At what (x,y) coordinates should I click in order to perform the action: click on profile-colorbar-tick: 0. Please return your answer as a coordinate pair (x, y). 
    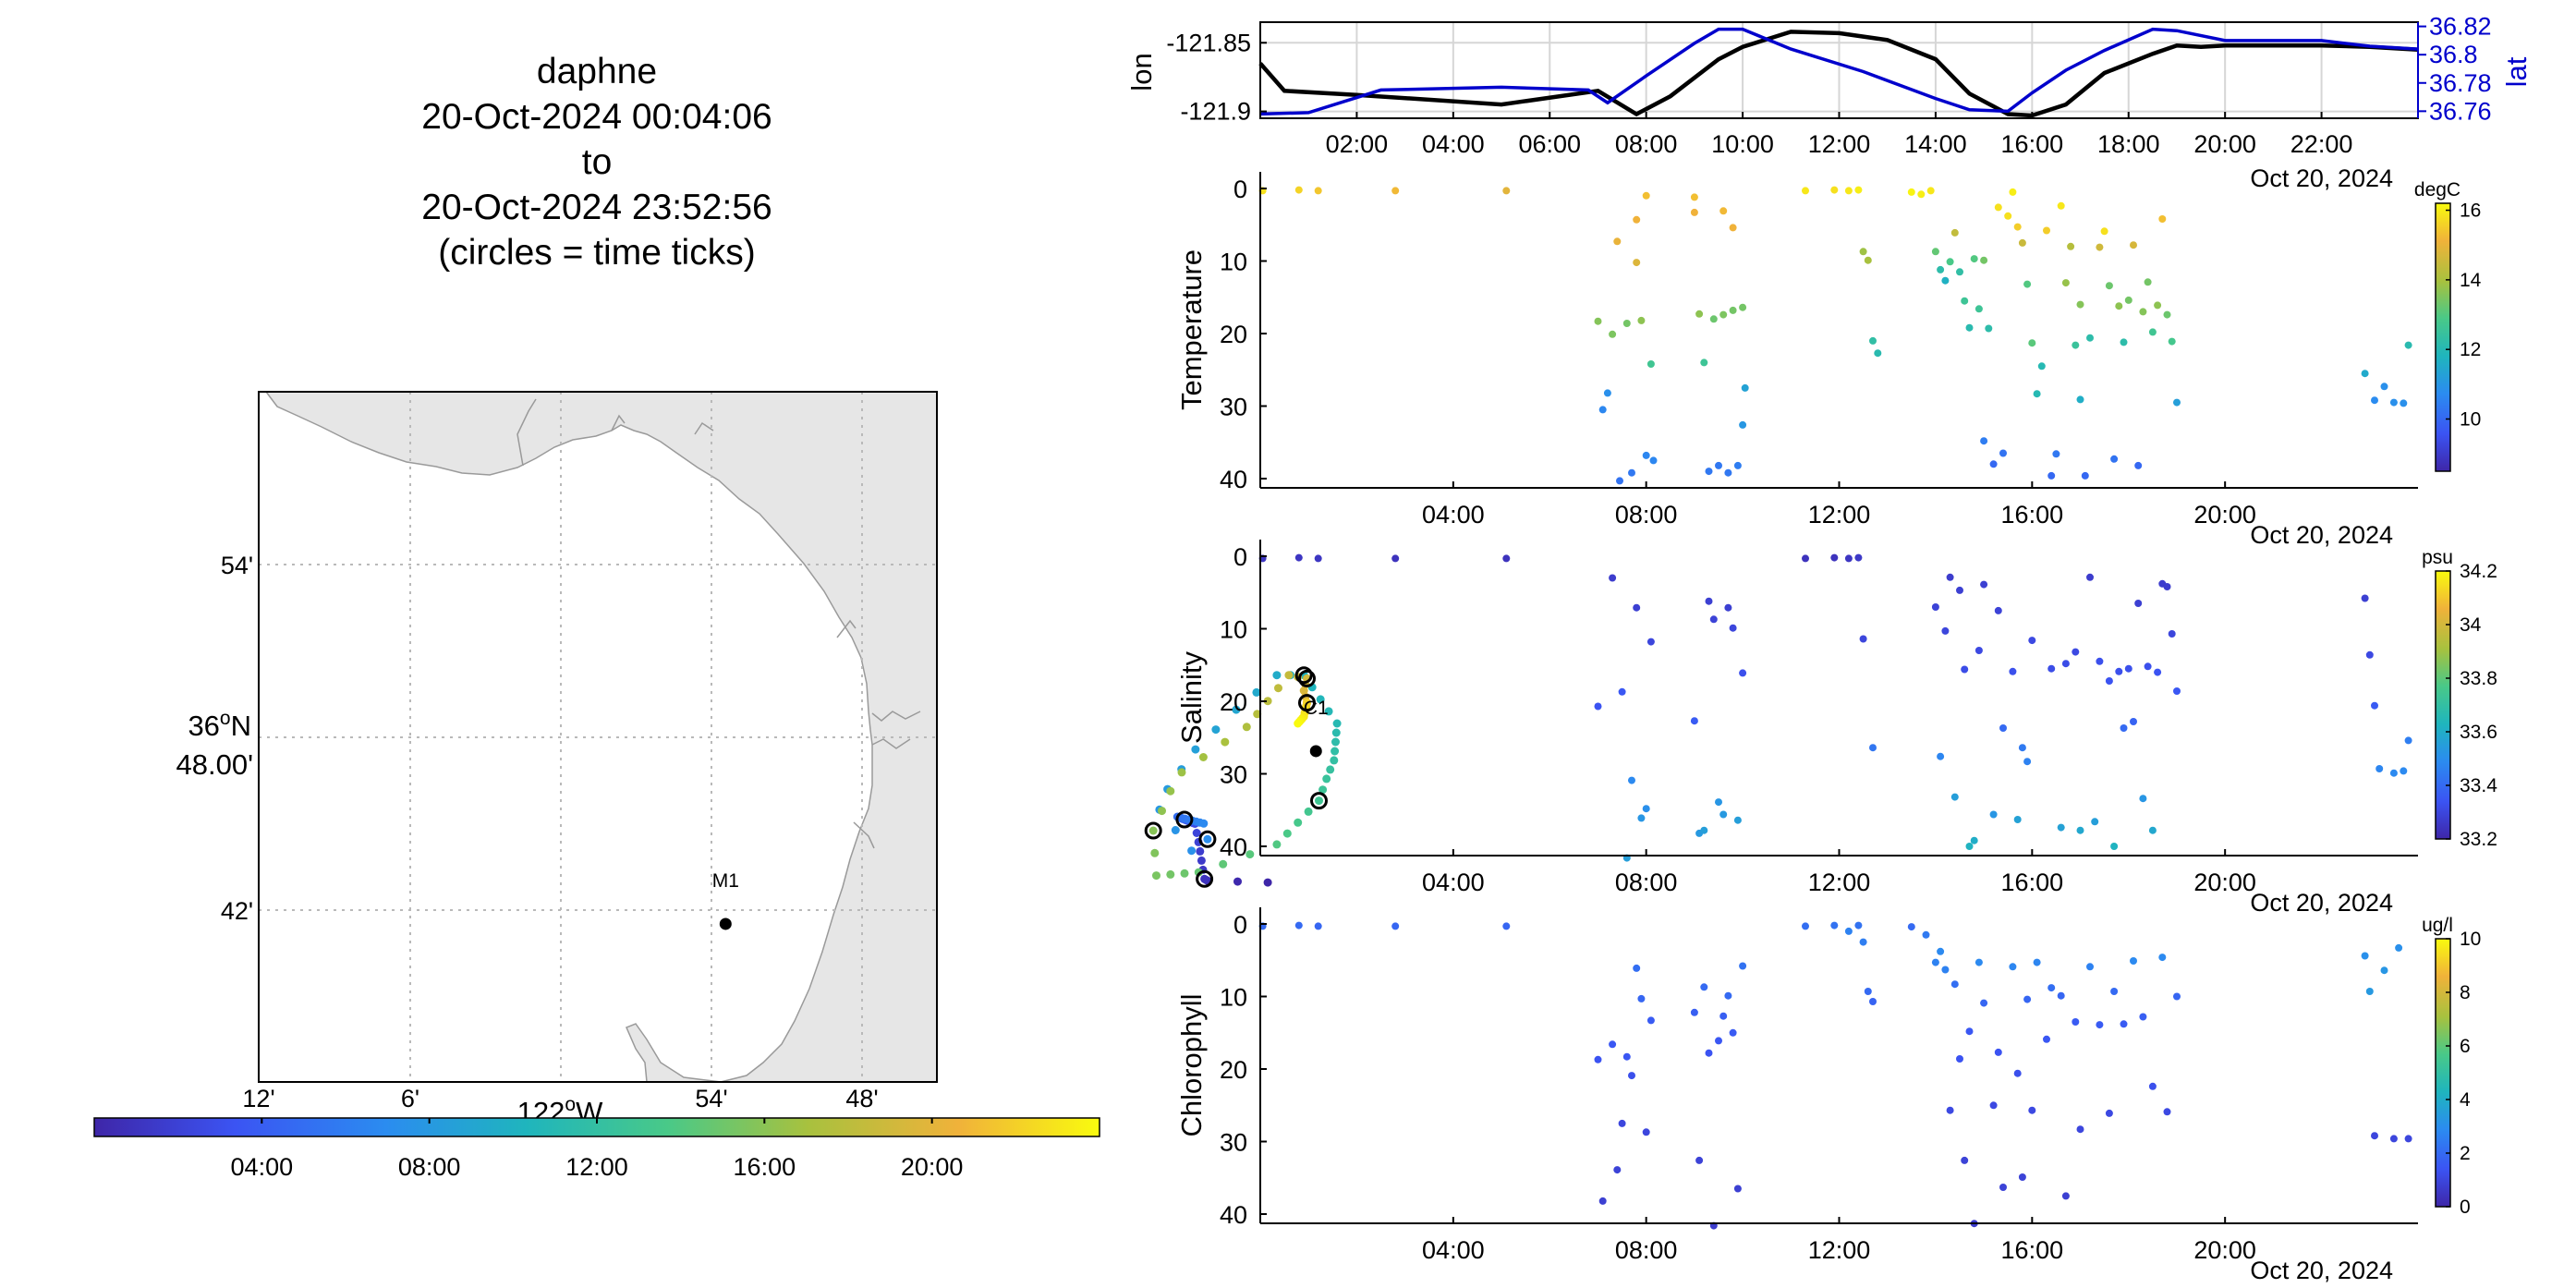
    Looking at the image, I should click on (2465, 1207).